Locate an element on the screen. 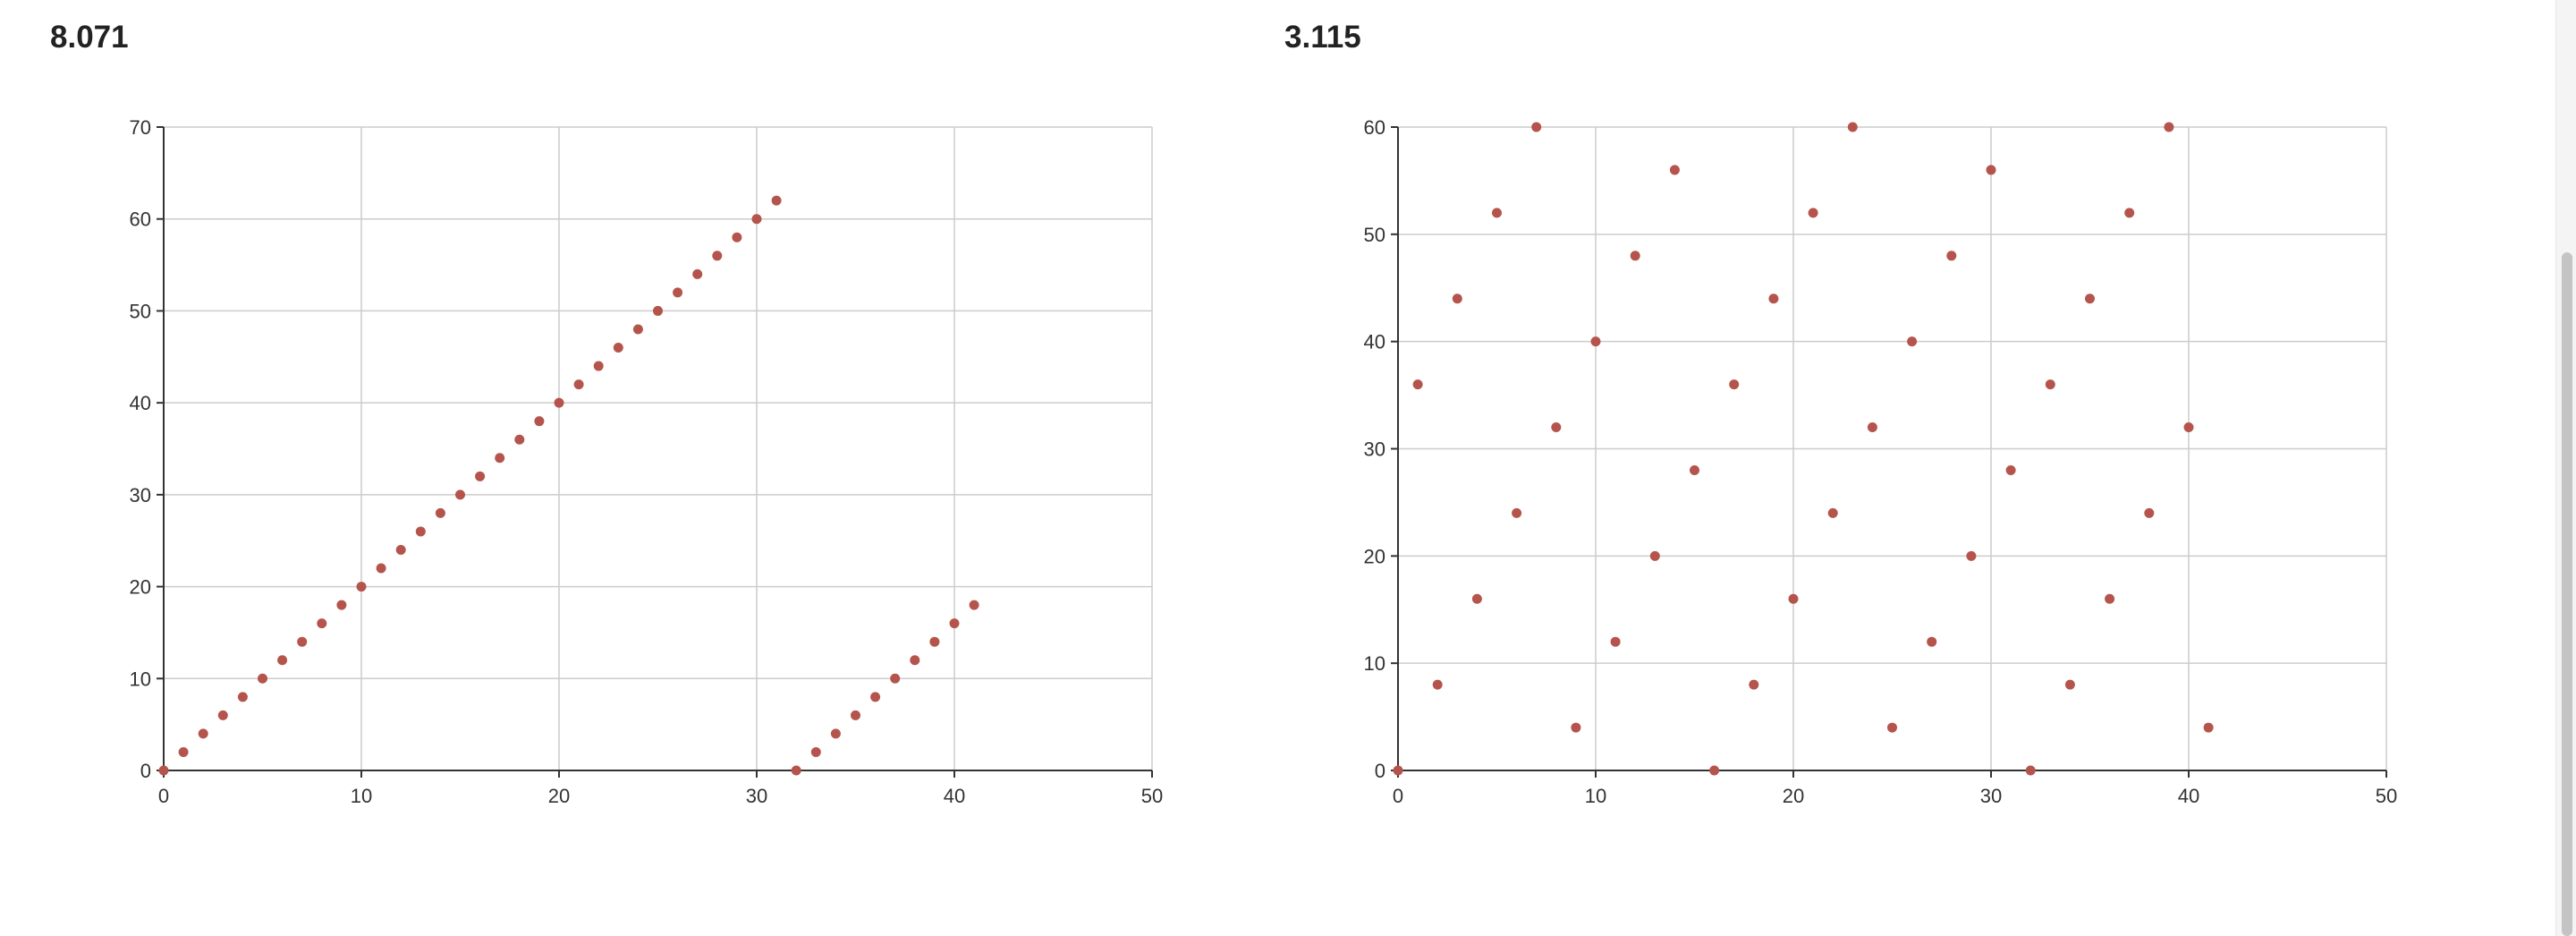  right-y-tick-label-60: 60 is located at coordinates (1374, 128).